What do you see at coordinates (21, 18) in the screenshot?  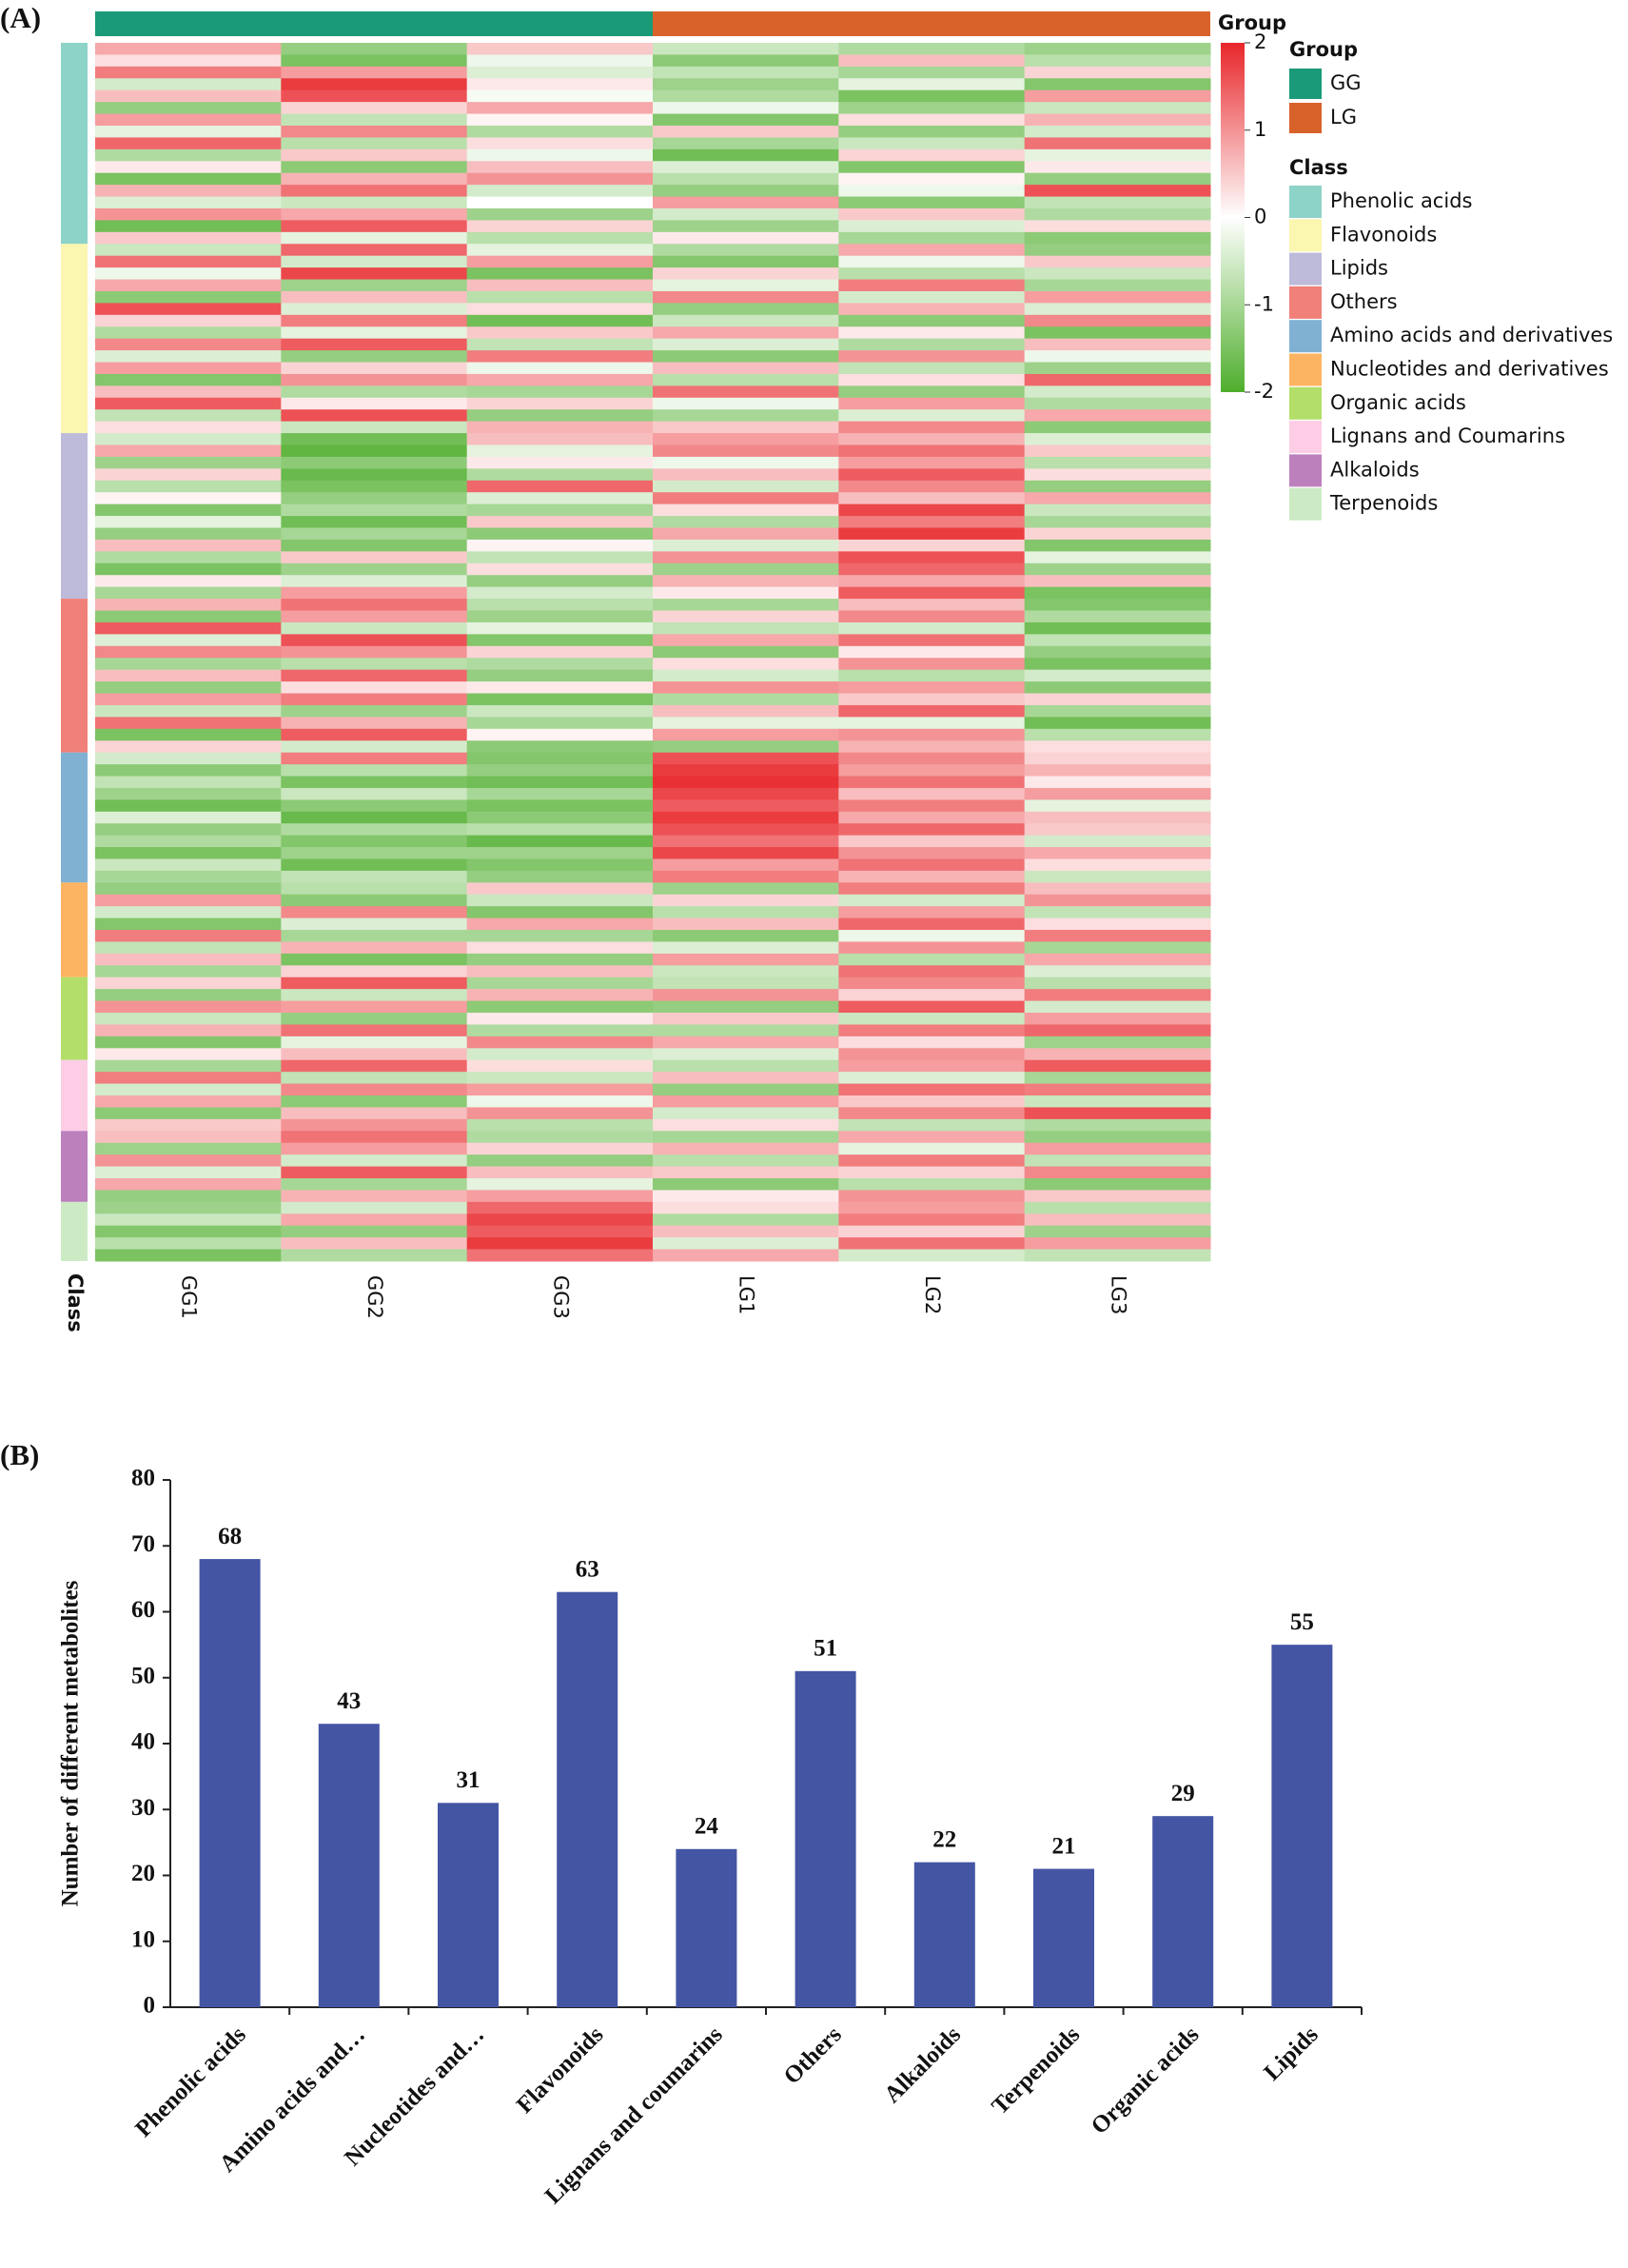 I see `panel-label: (A)` at bounding box center [21, 18].